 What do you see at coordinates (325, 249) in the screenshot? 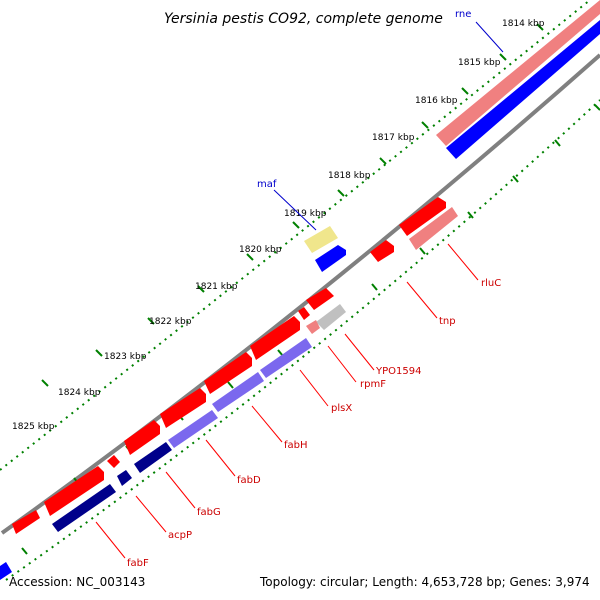
I see `gene-maf` at bounding box center [325, 249].